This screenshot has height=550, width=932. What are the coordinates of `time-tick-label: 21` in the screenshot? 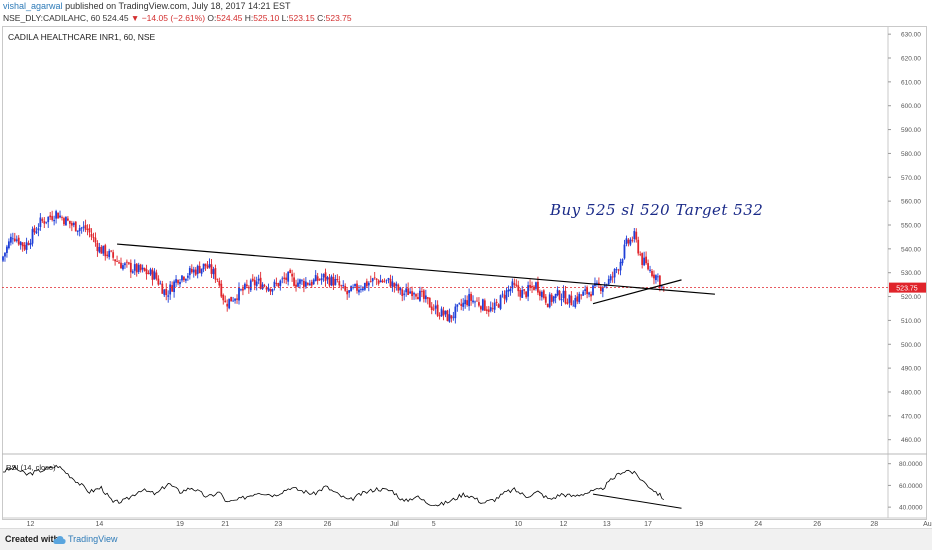 It's located at (225, 524).